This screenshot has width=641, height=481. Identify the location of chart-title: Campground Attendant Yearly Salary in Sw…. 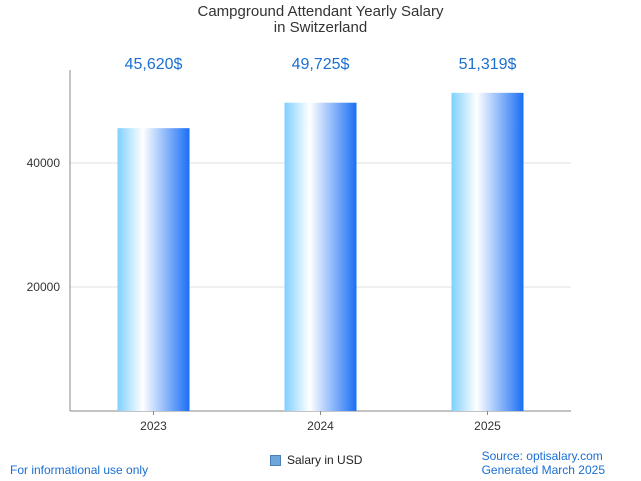
(320, 20).